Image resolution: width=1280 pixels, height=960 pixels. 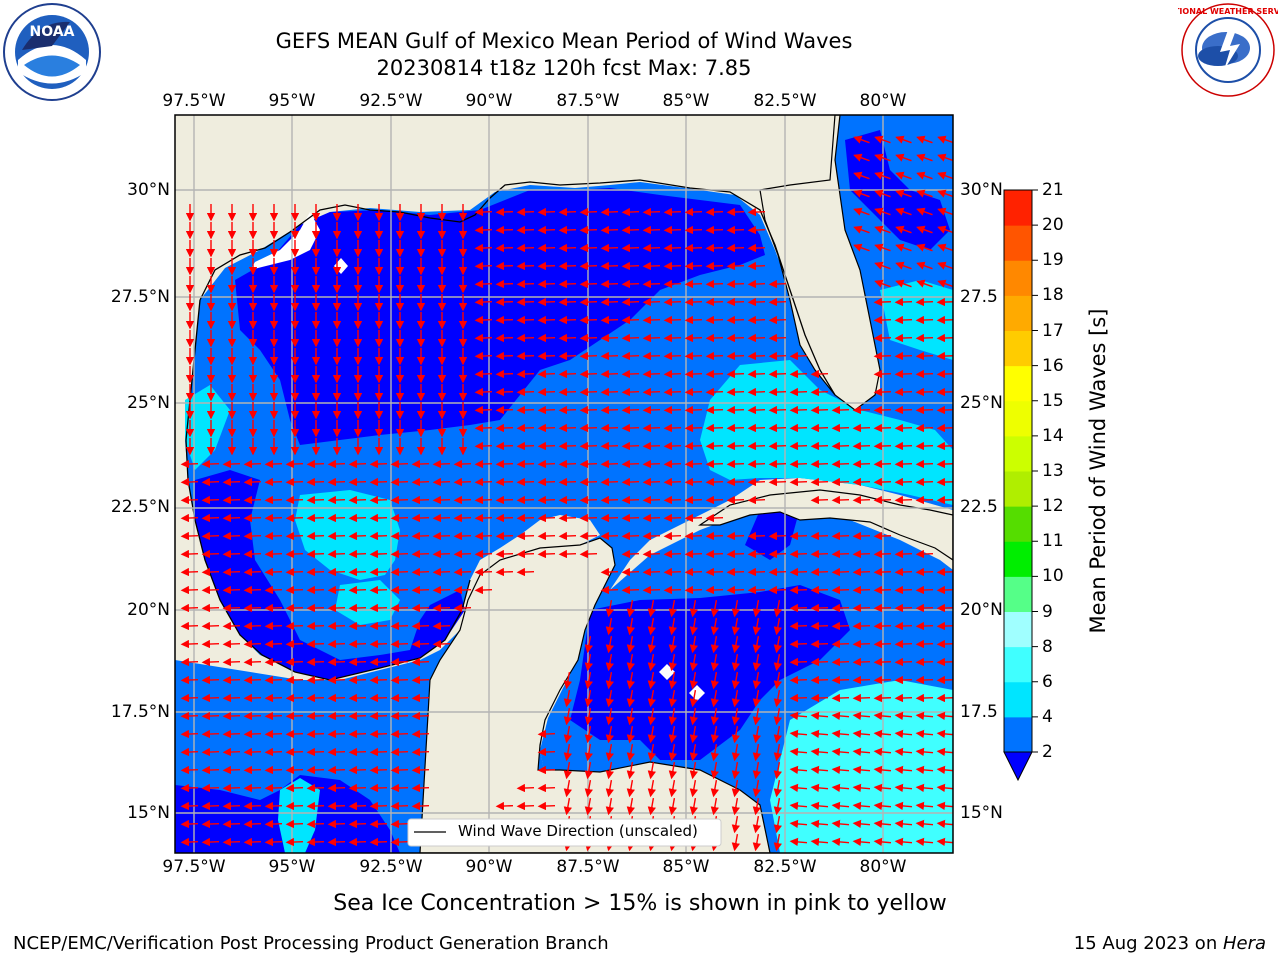 What do you see at coordinates (292, 101) in the screenshot?
I see `lon-label-top: 95°W` at bounding box center [292, 101].